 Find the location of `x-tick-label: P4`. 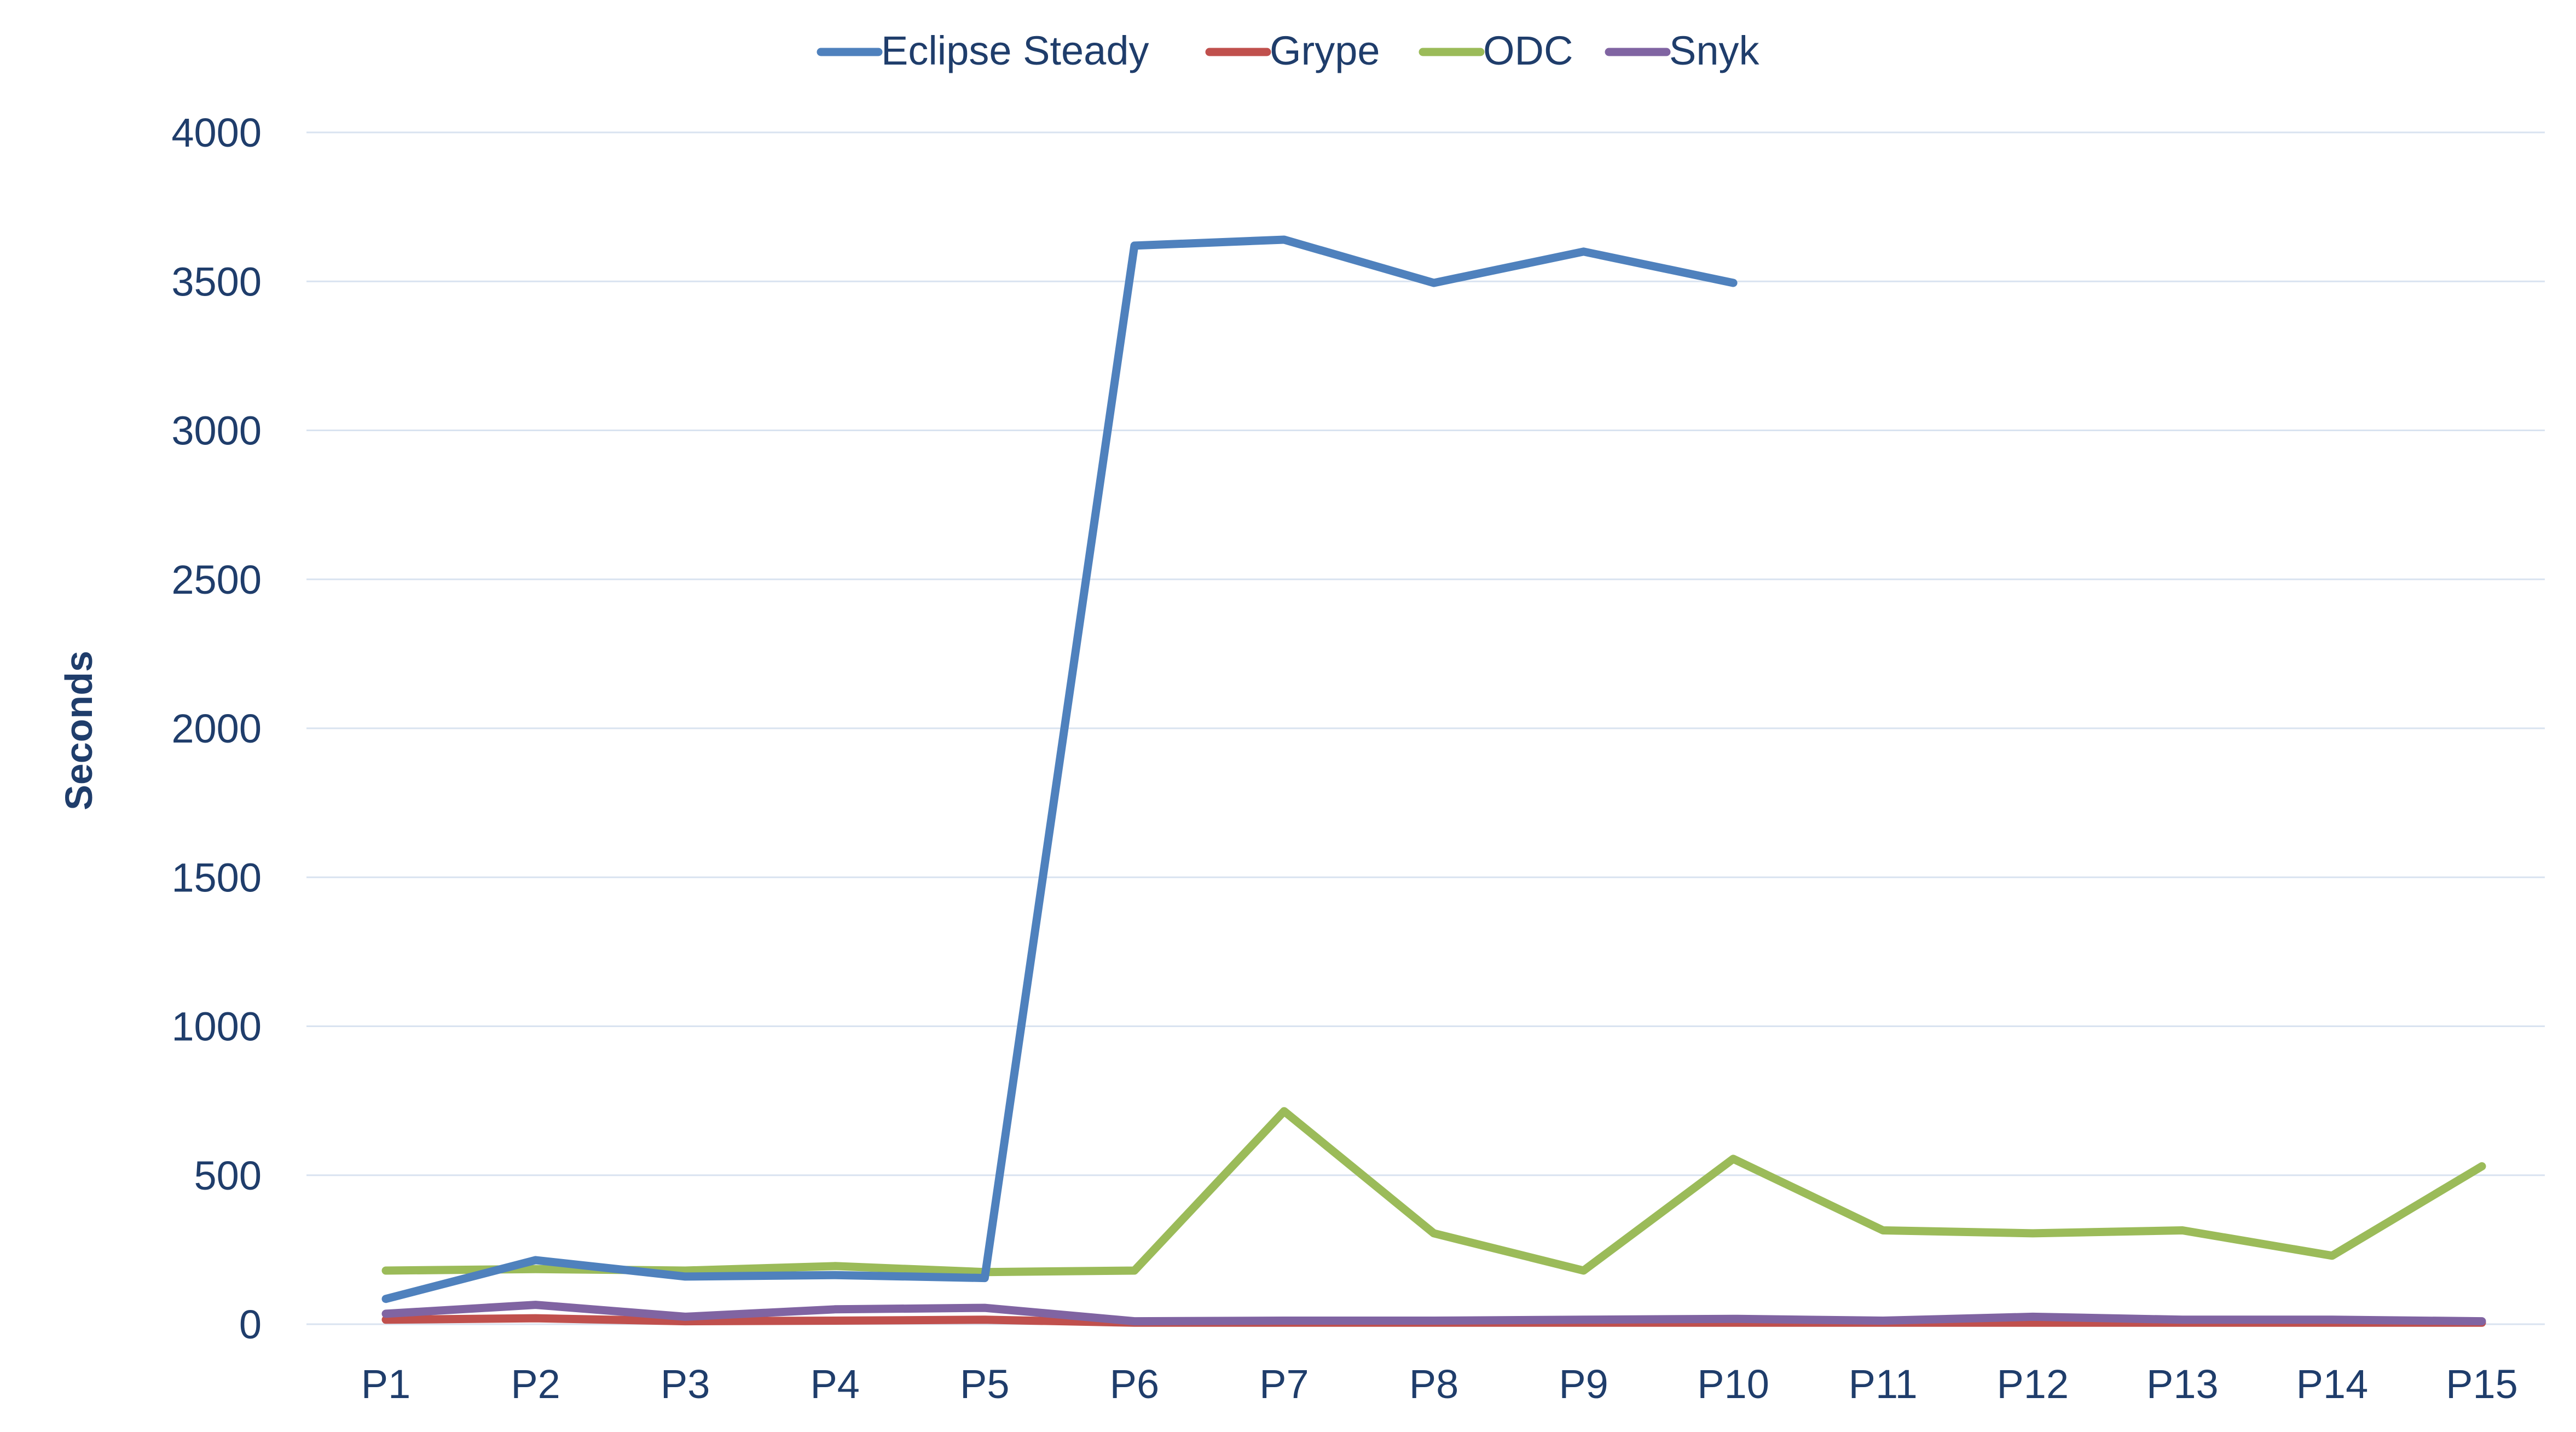

x-tick-label: P4 is located at coordinates (835, 1384).